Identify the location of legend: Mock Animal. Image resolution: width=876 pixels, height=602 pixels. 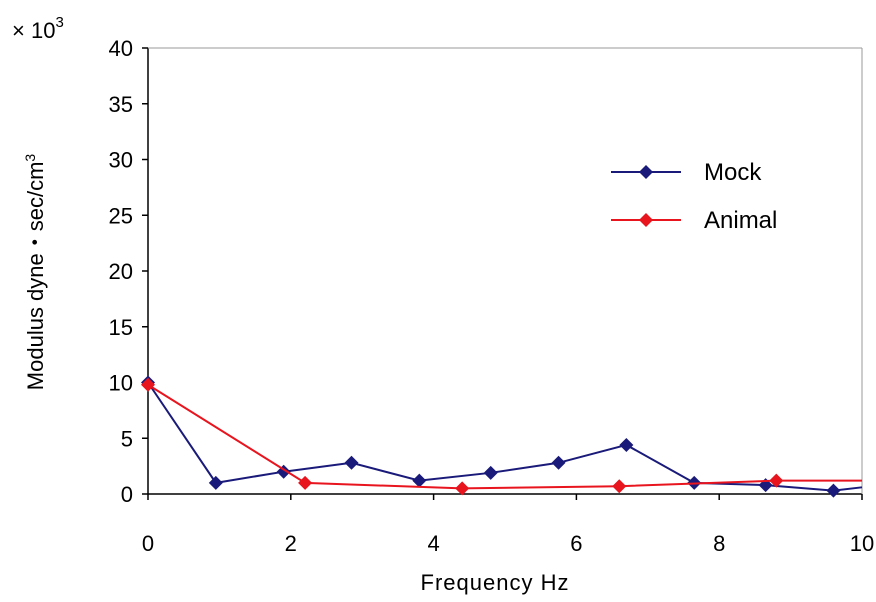
(694, 196).